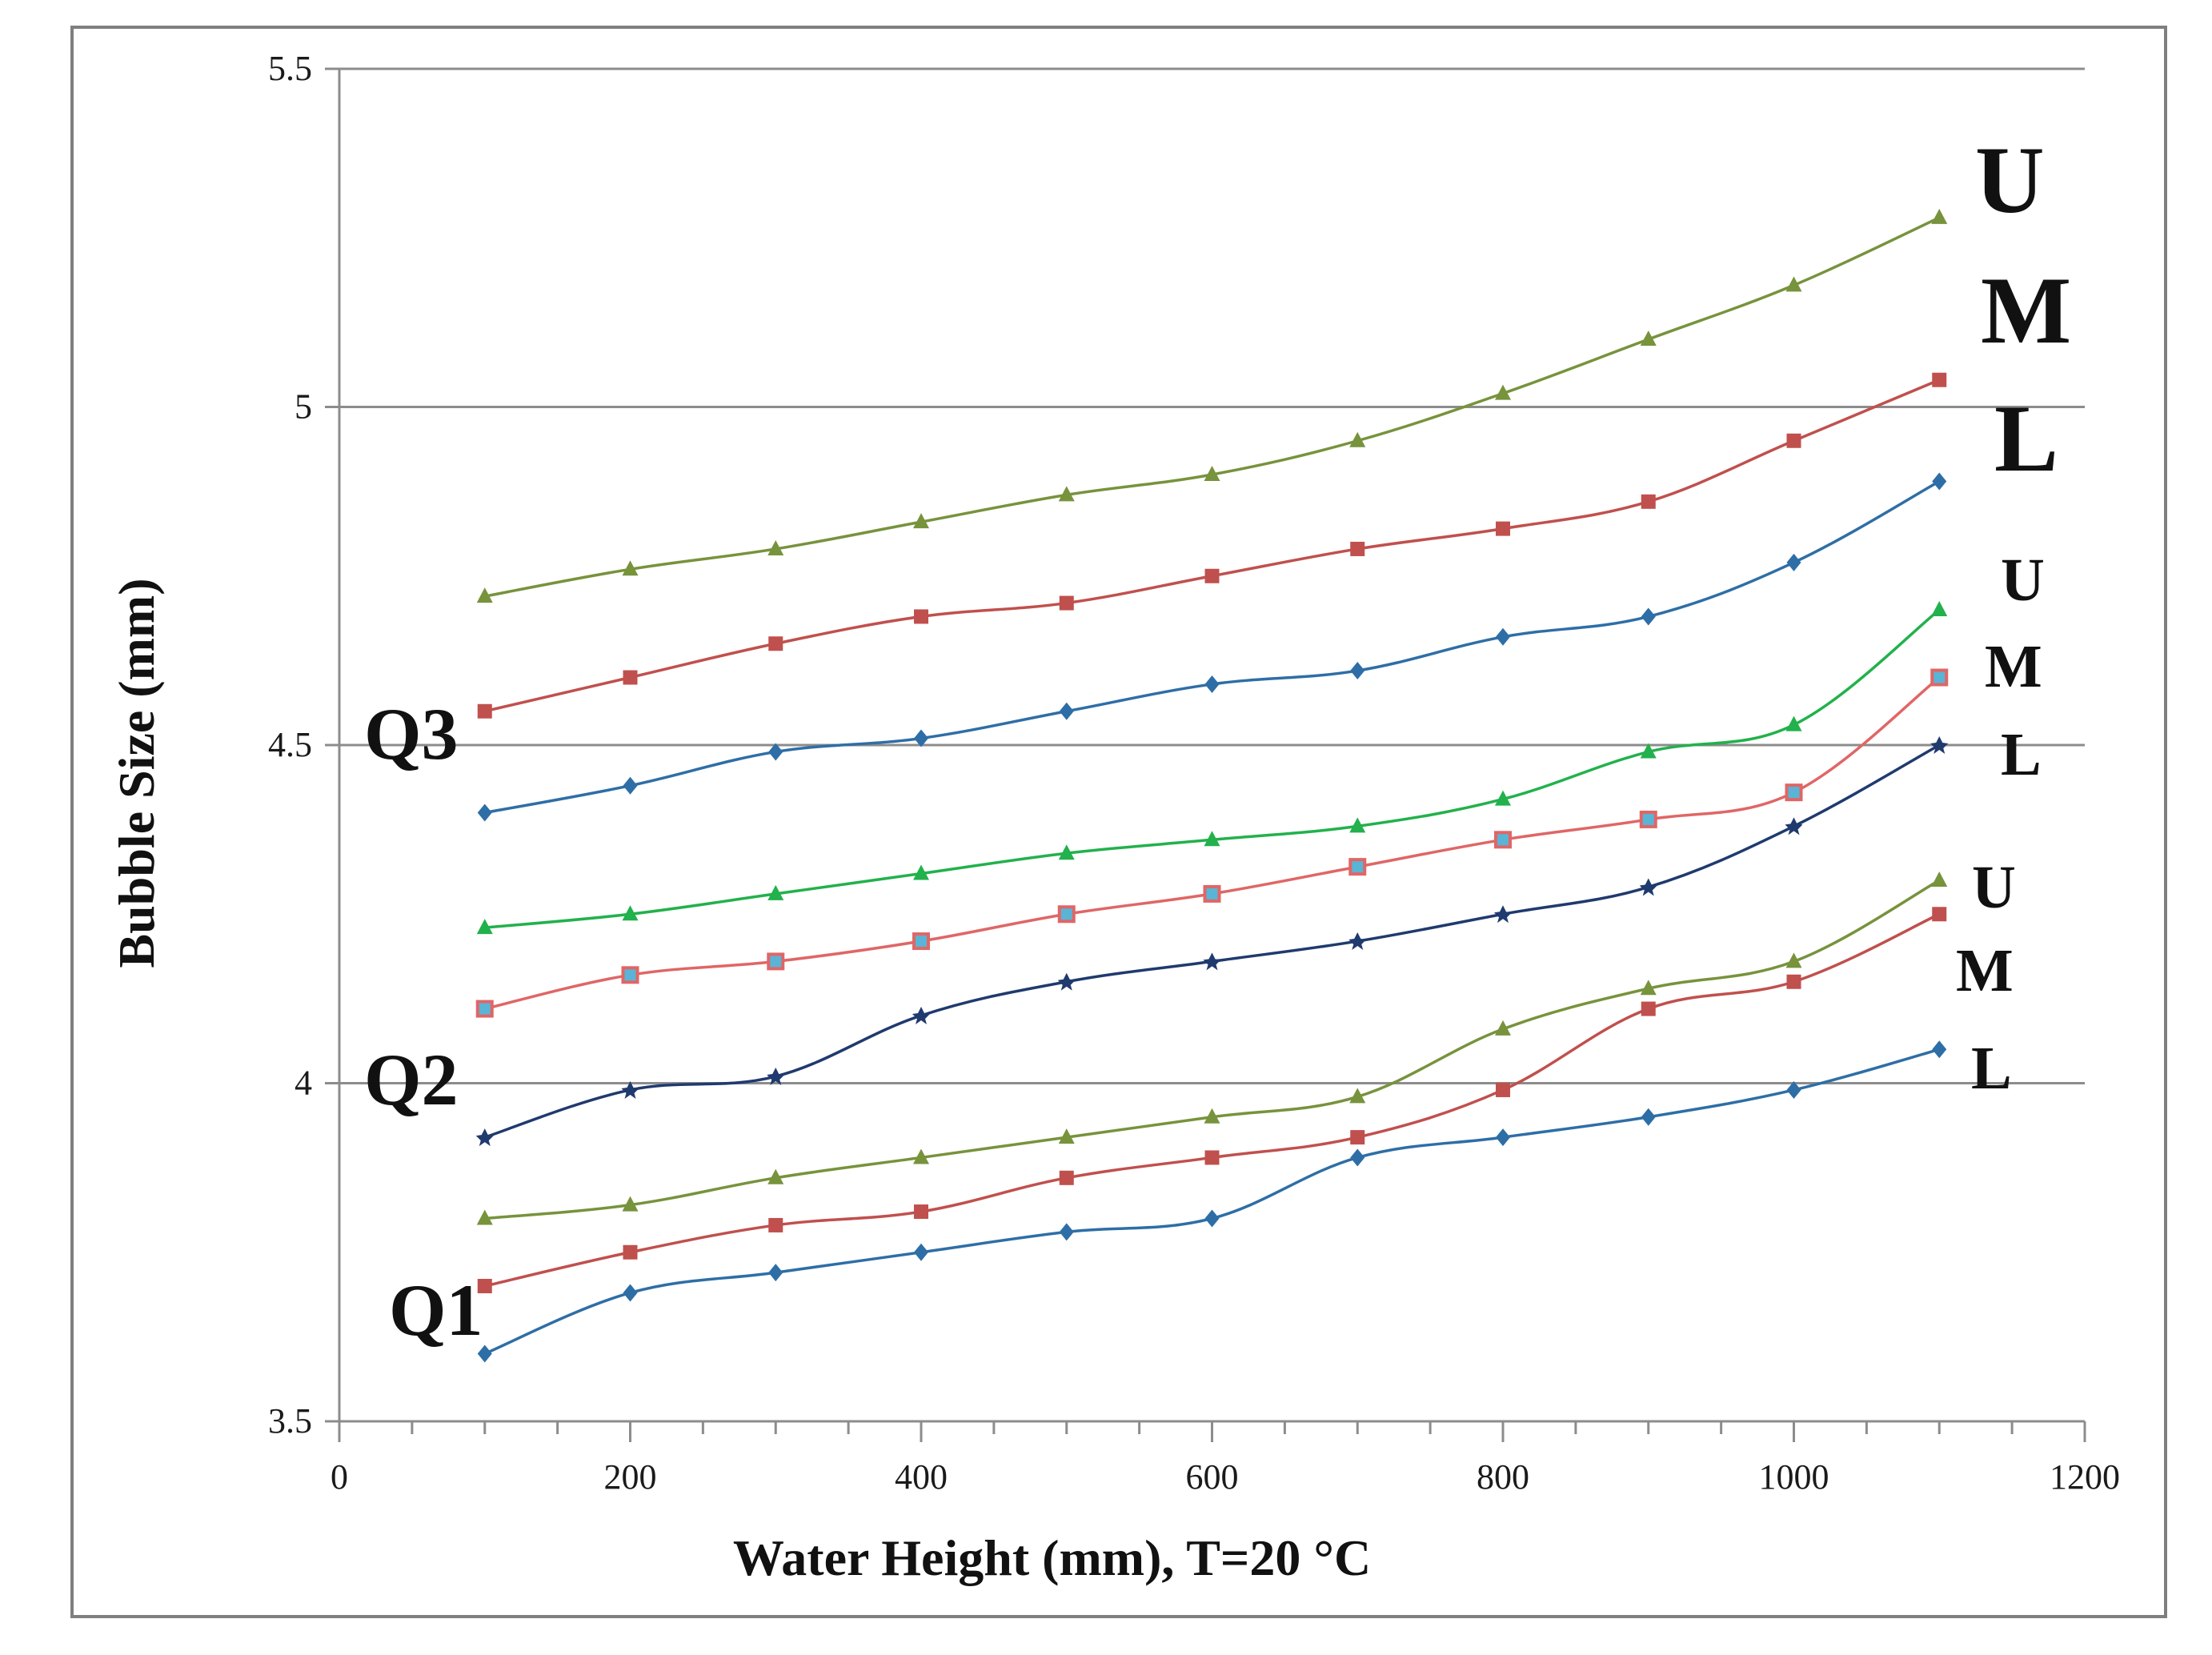  I want to click on y-axis-title: Bubble Size (mm), so click(136, 773).